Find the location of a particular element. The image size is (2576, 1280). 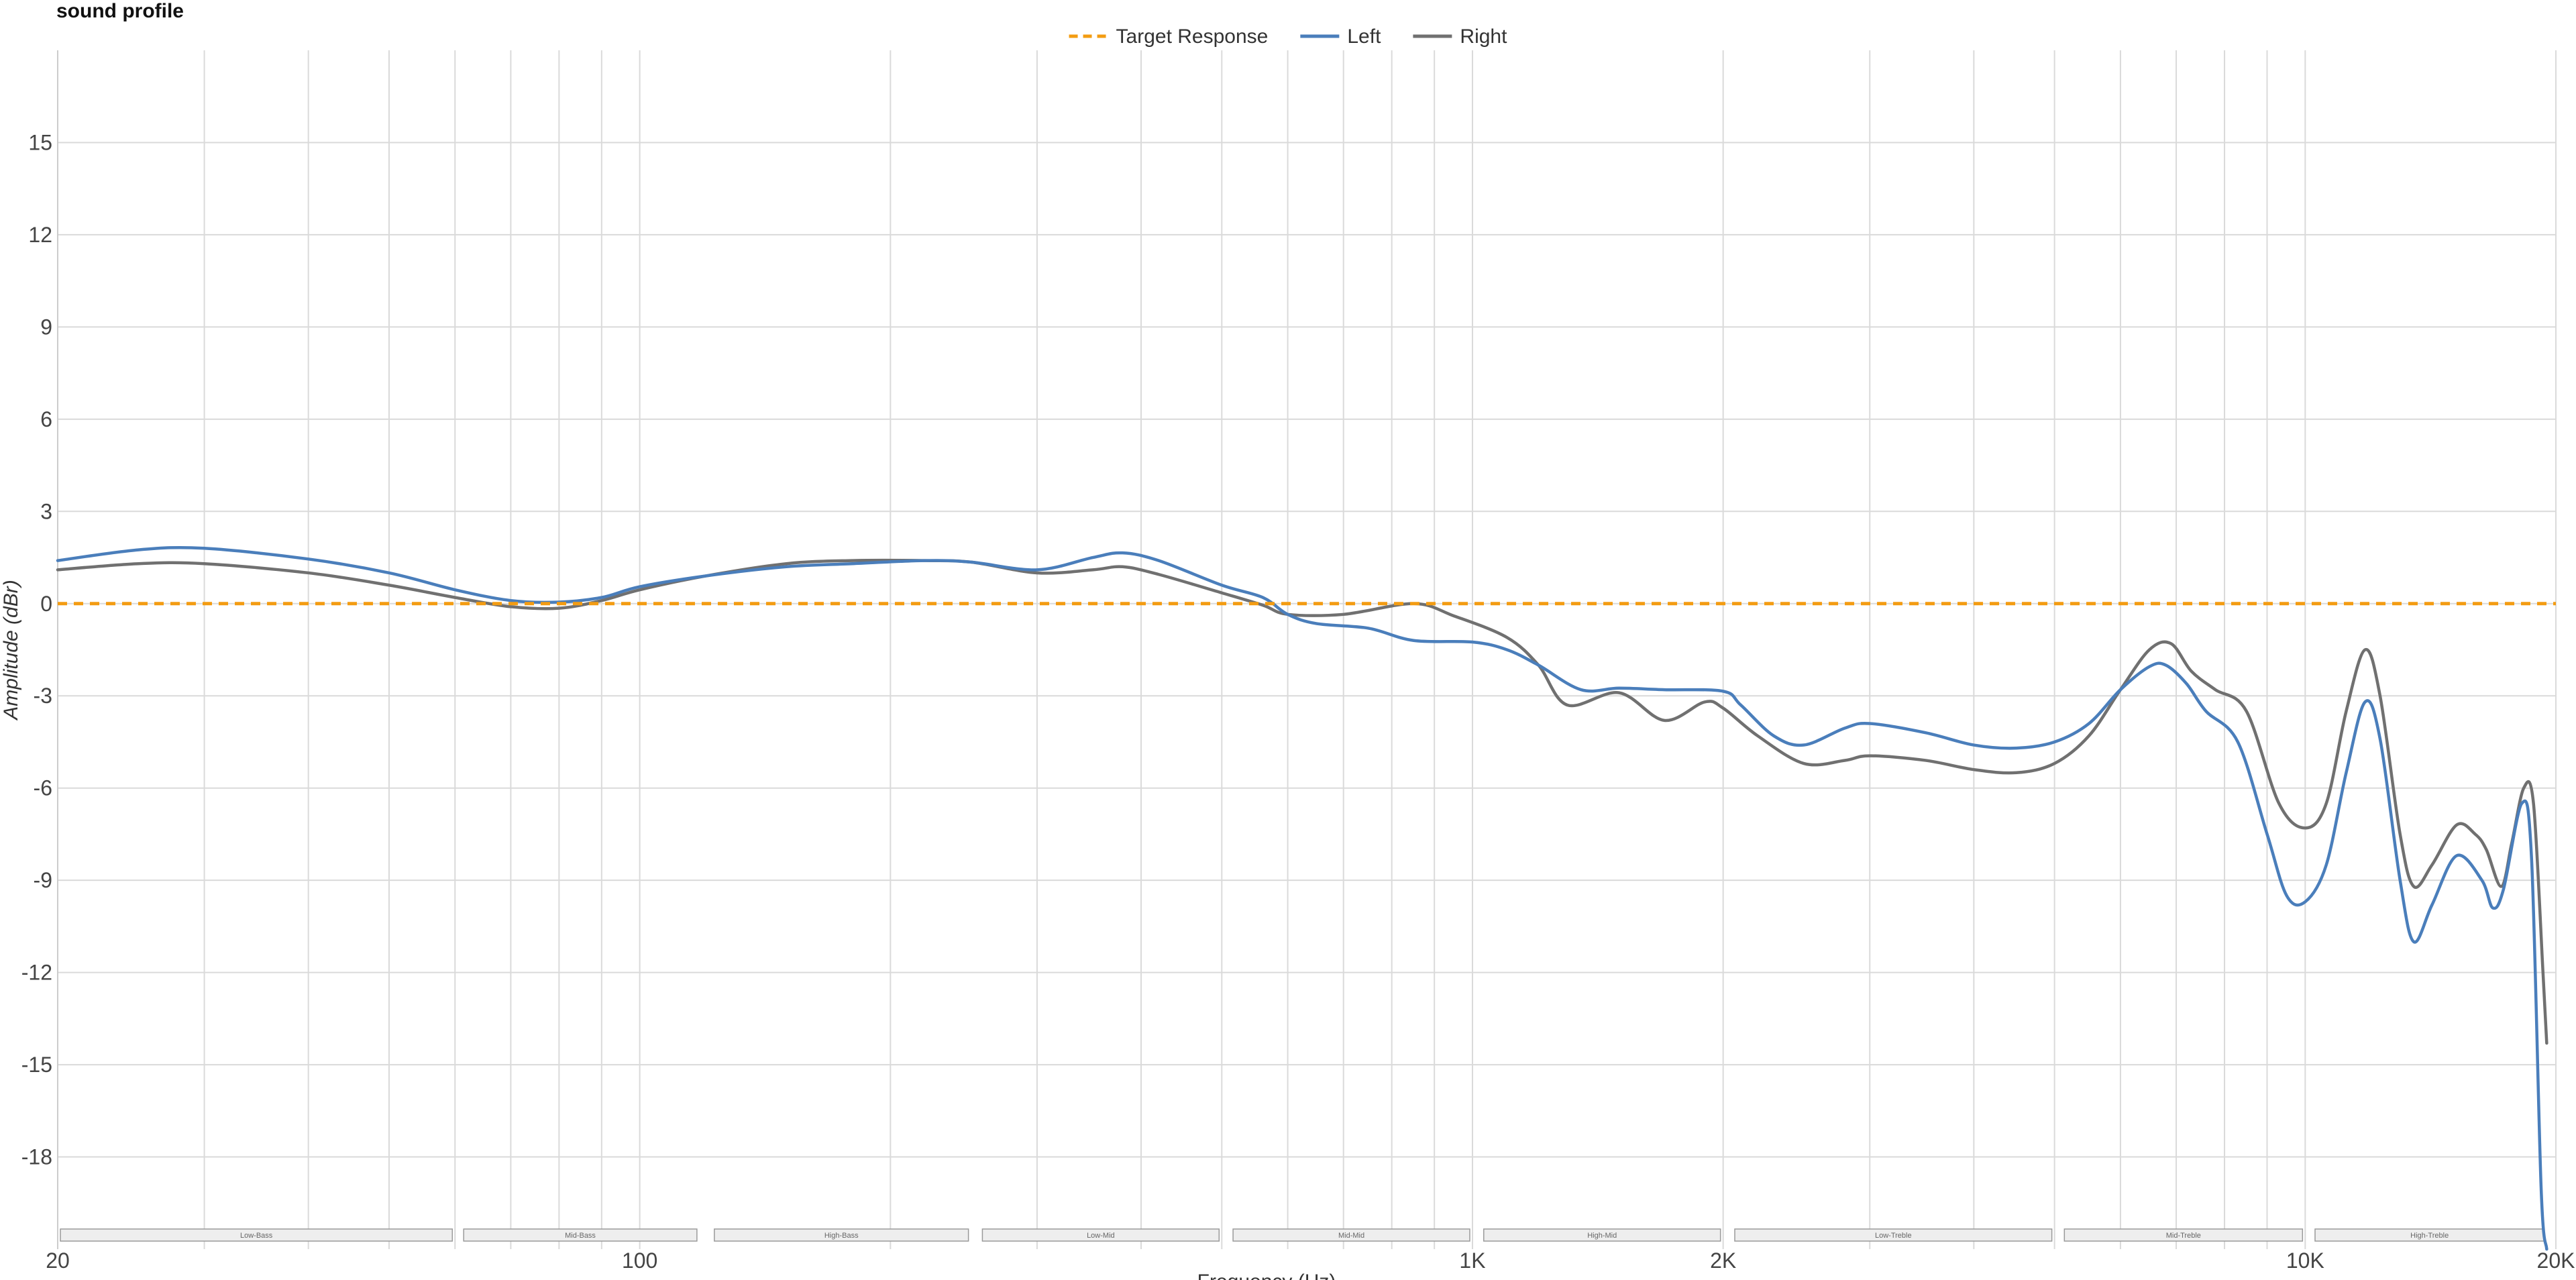

band-label: Low-Mid is located at coordinates (1101, 1236).